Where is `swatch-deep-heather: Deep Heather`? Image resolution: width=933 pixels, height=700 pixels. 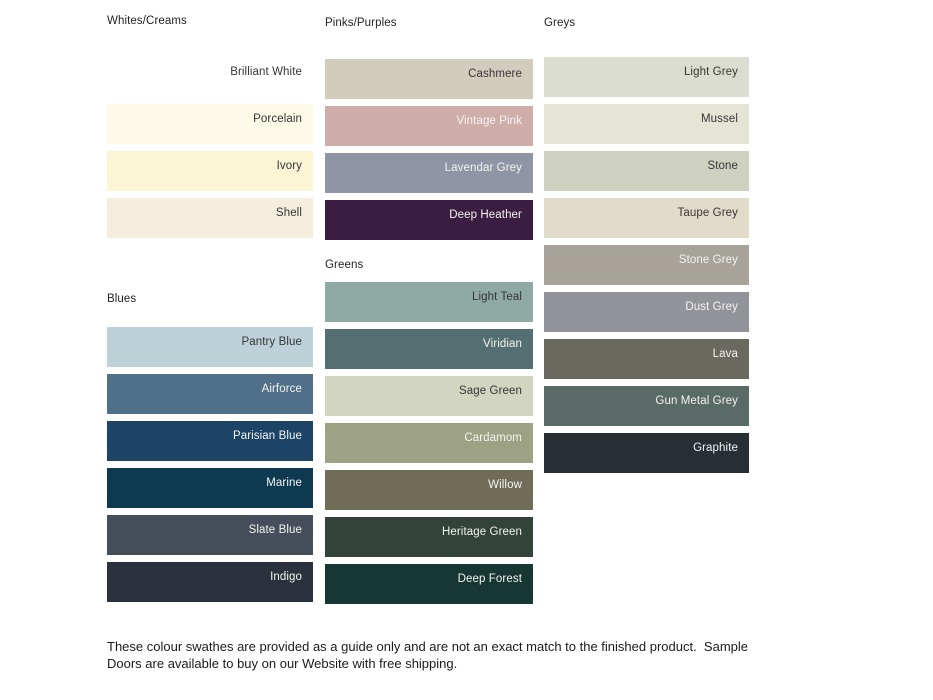 swatch-deep-heather: Deep Heather is located at coordinates (429, 220).